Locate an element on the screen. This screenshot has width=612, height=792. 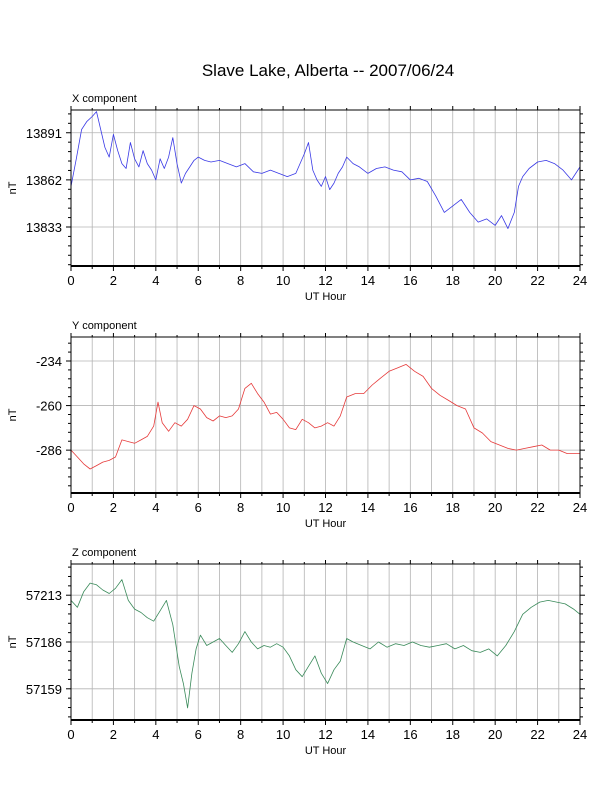
y-tick-label: 13833 is located at coordinates (44, 227).